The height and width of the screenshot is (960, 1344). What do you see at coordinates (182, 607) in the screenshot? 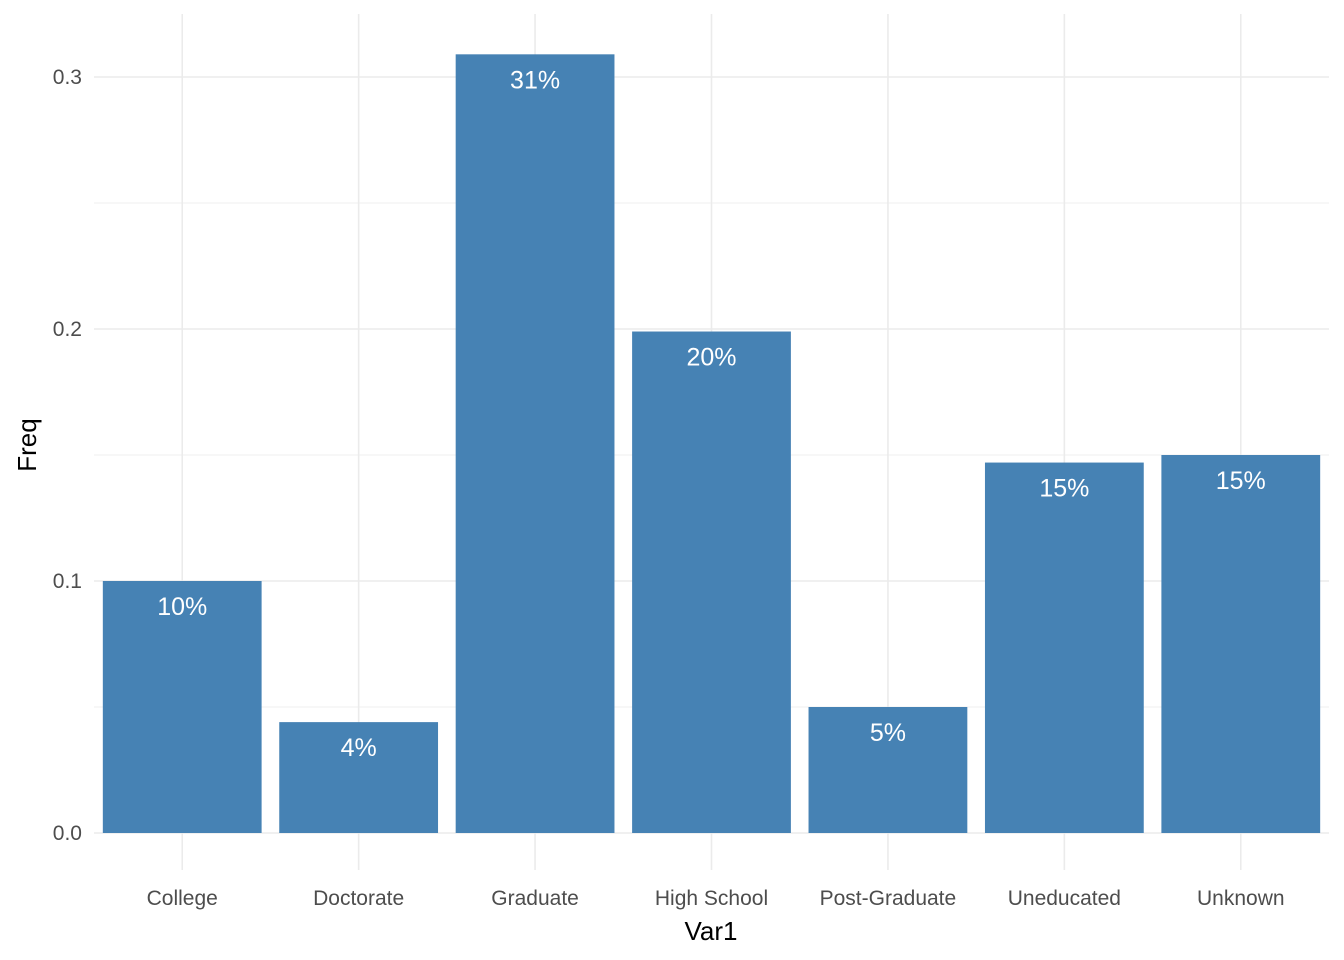
I see `bar-data-label: 10%` at bounding box center [182, 607].